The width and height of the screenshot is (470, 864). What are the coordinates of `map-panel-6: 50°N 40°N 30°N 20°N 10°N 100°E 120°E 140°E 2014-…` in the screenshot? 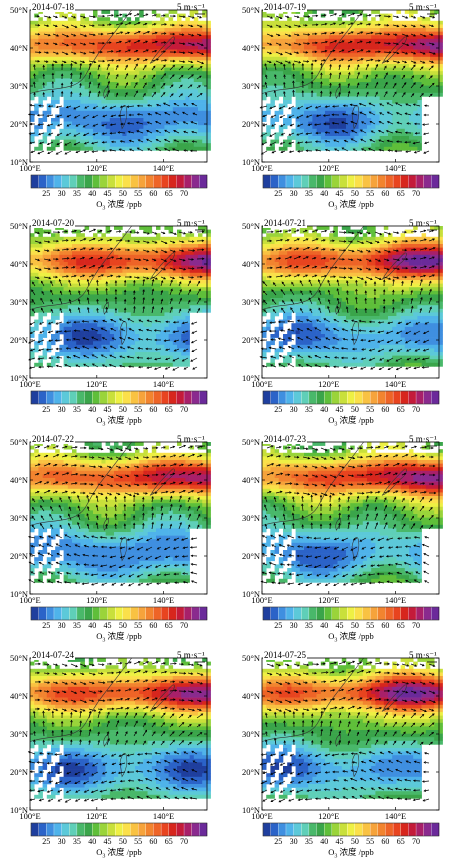 It's located at (348, 540).